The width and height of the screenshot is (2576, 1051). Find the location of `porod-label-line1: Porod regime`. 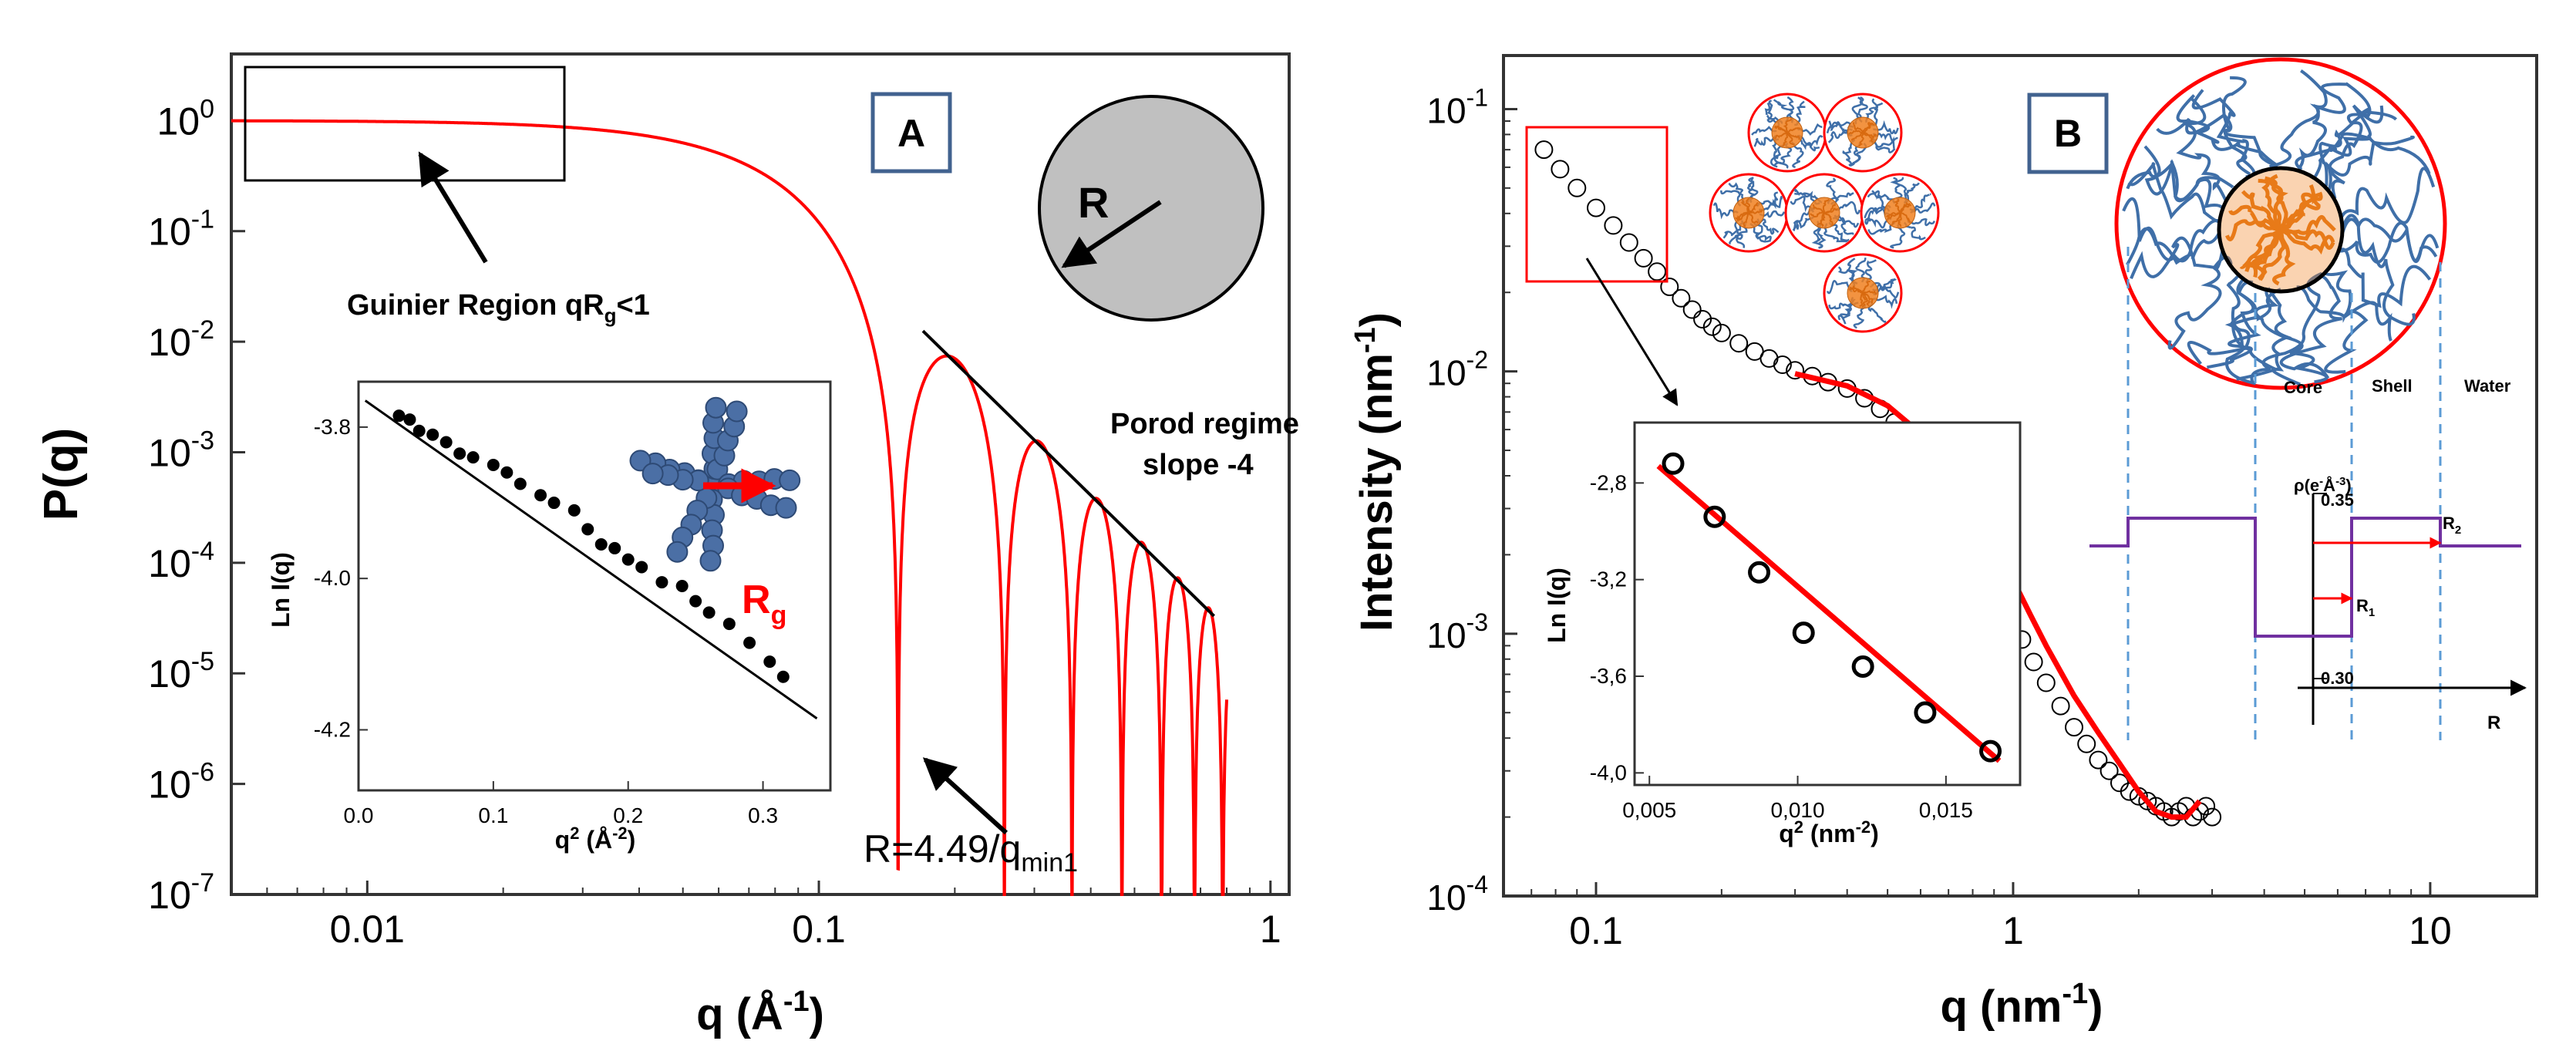

porod-label-line1: Porod regime is located at coordinates (1204, 424).